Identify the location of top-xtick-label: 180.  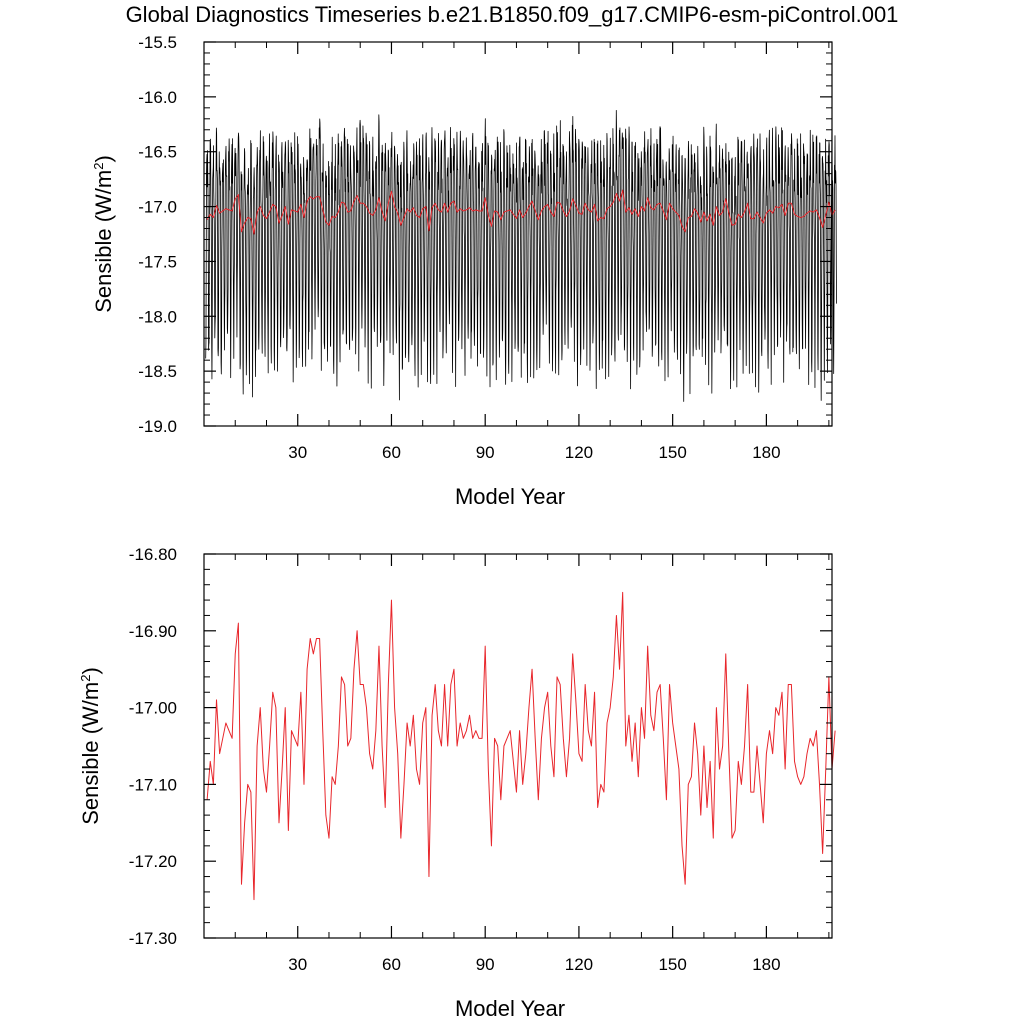
(766, 452).